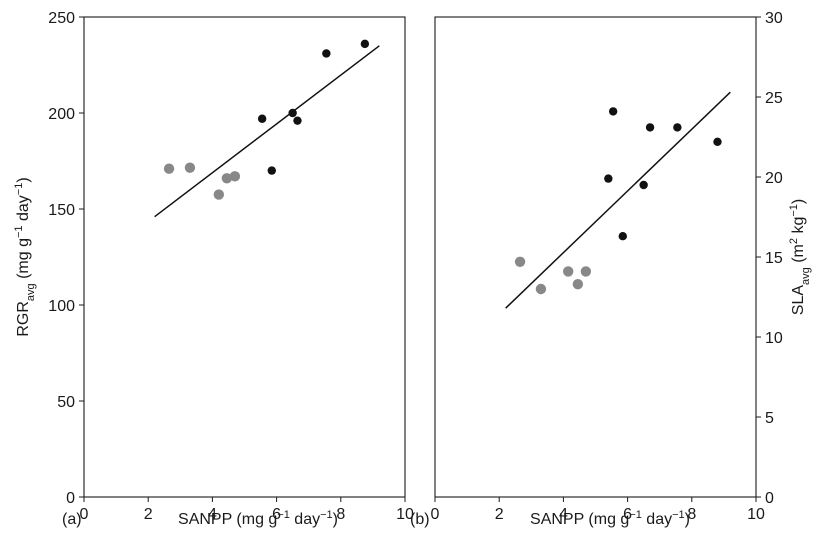 The width and height of the screenshot is (819, 555). I want to click on y-tick-label: 5, so click(769, 418).